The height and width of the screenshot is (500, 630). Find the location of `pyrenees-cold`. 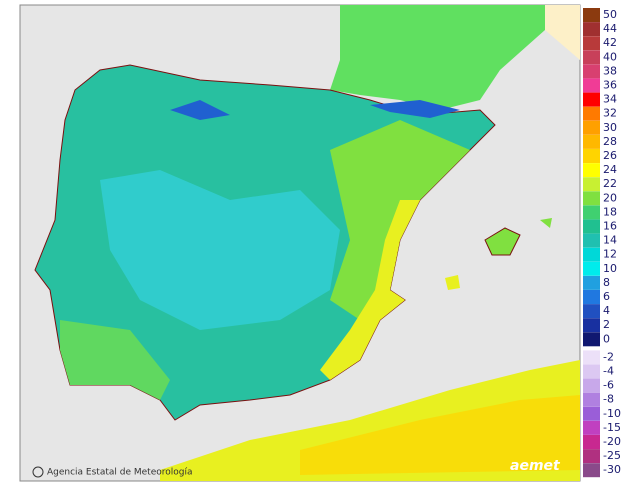

pyrenees-cold is located at coordinates (415, 109).